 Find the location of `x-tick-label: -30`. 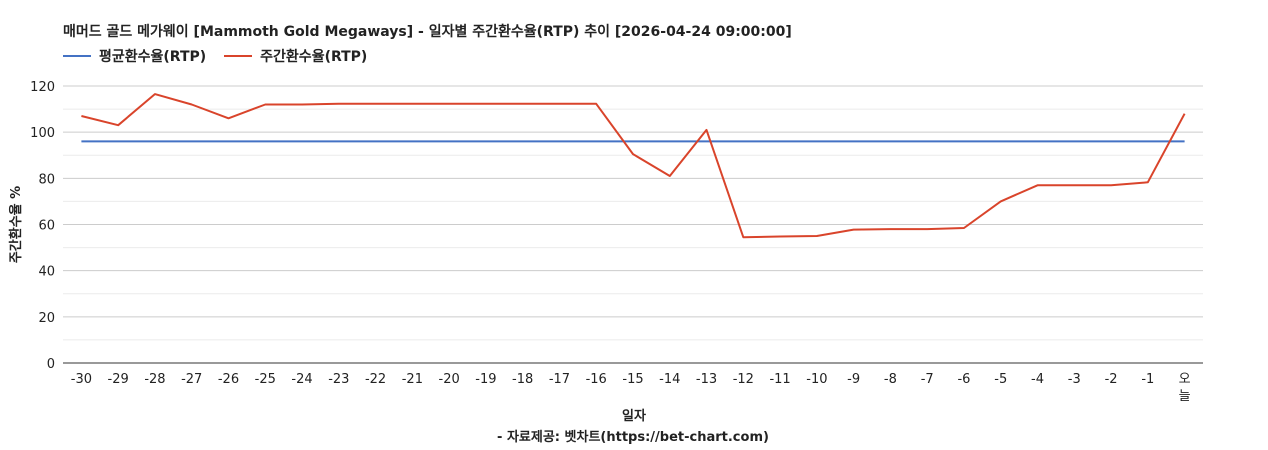

x-tick-label: -30 is located at coordinates (81, 379).